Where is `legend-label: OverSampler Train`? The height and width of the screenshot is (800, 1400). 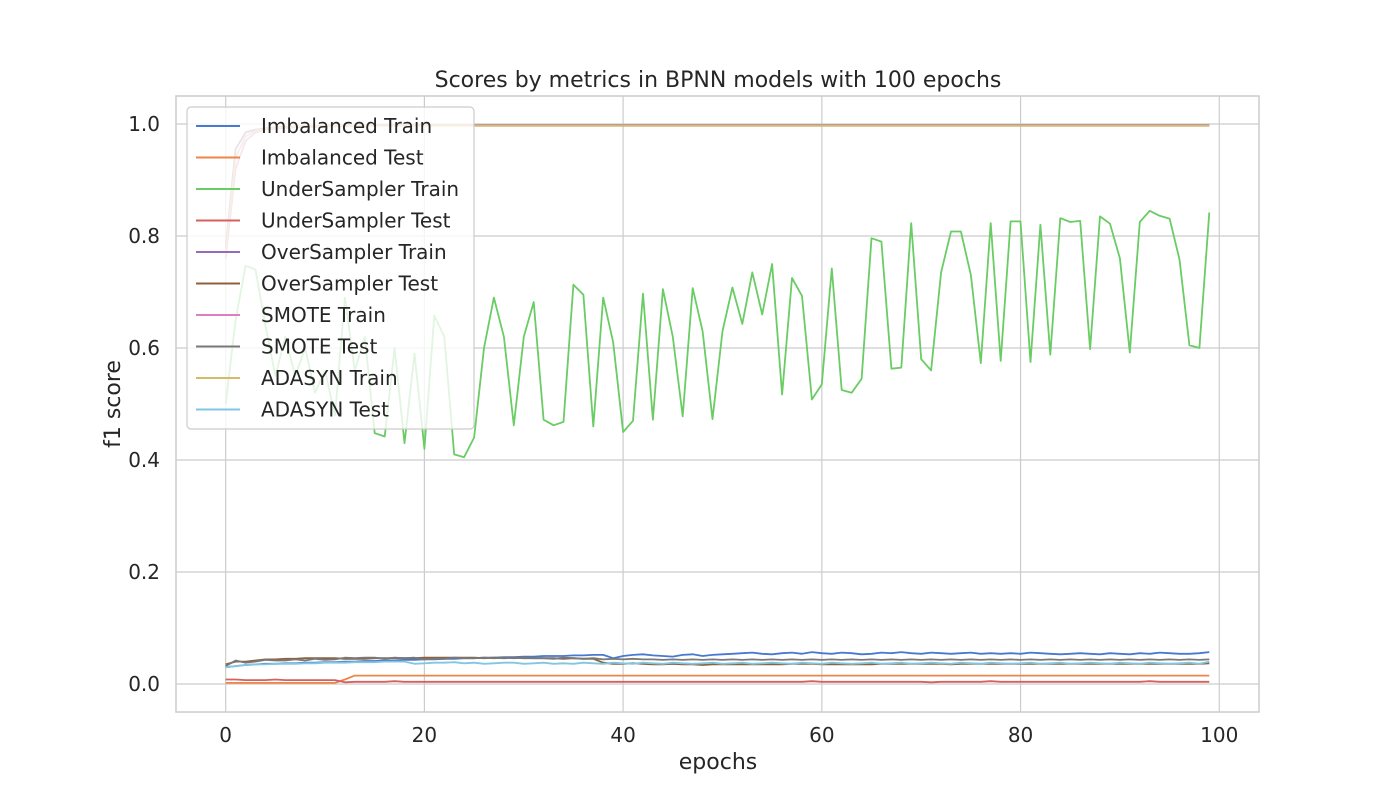
legend-label: OverSampler Train is located at coordinates (354, 252).